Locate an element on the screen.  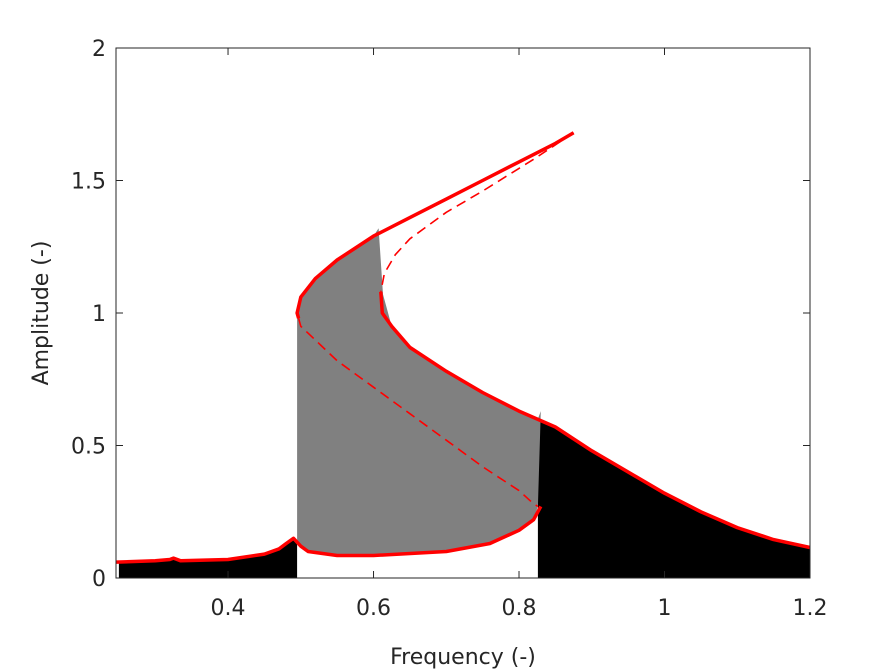
x-tick-label: 0.6 is located at coordinates (373, 608).